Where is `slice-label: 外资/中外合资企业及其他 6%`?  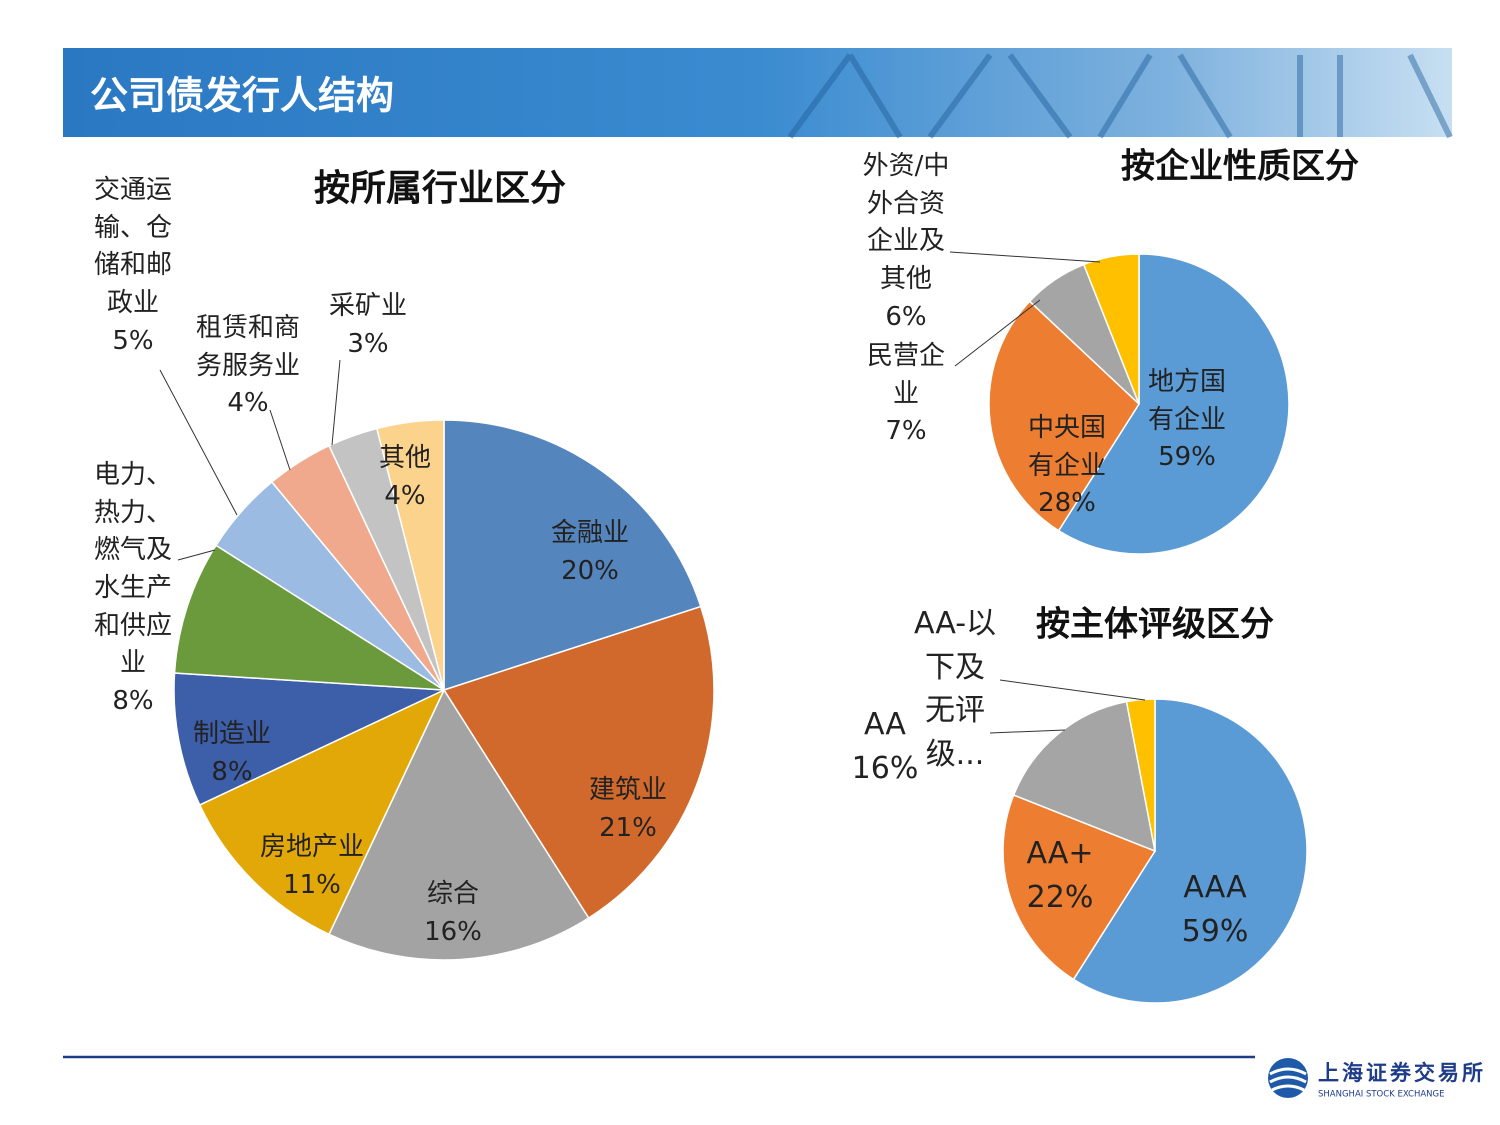 slice-label: 外资/中外合资企业及其他 6% is located at coordinates (906, 242).